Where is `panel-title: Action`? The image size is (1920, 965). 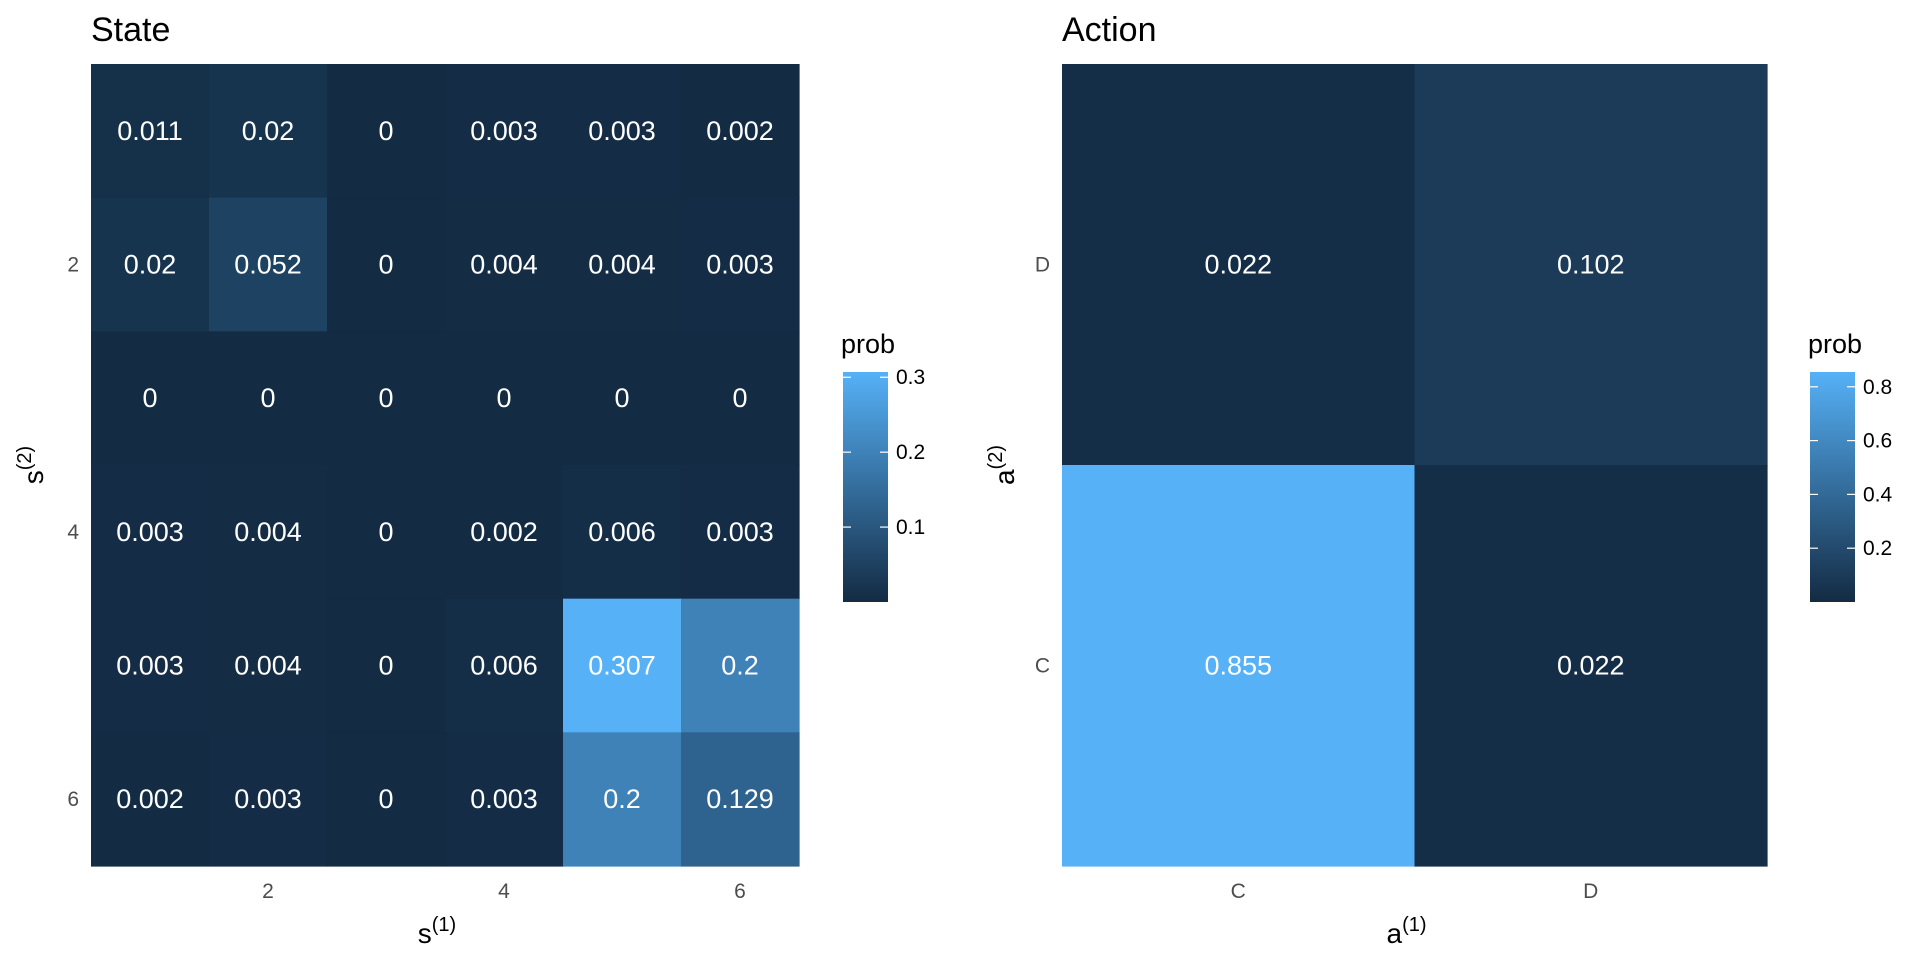 panel-title: Action is located at coordinates (1109, 30).